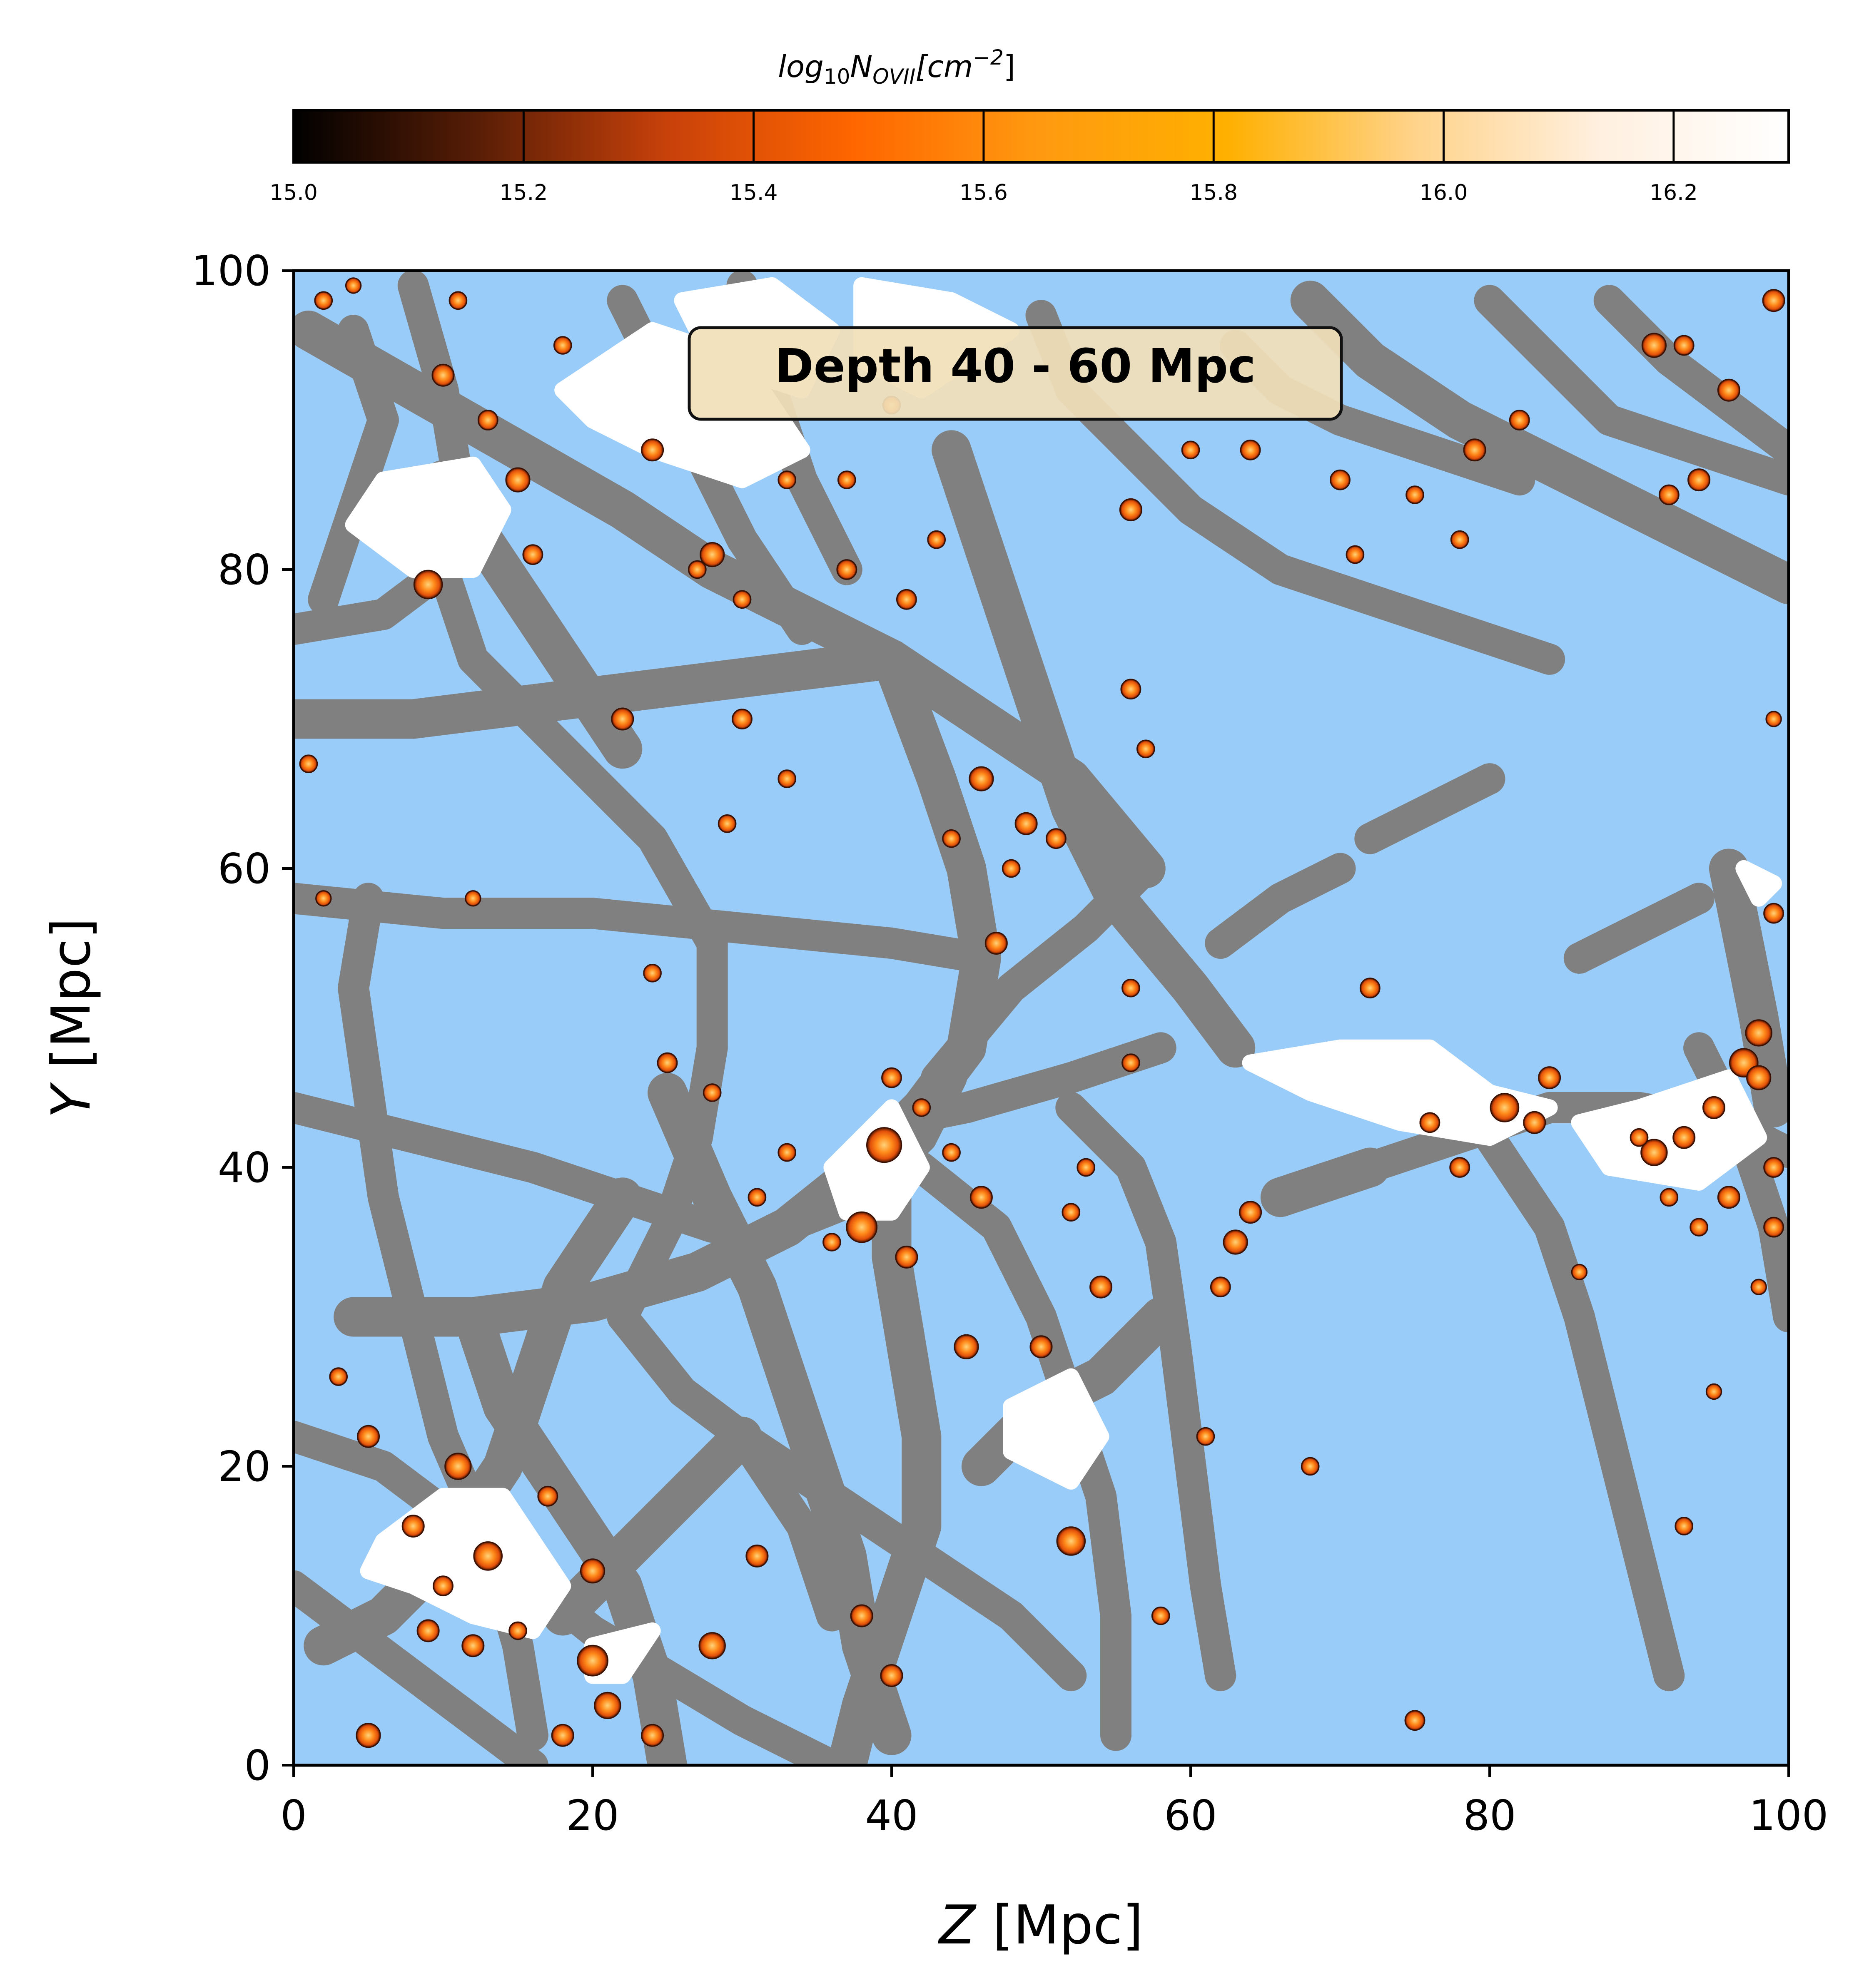  I want to click on colorbar-tick-label: 15.6, so click(984, 192).